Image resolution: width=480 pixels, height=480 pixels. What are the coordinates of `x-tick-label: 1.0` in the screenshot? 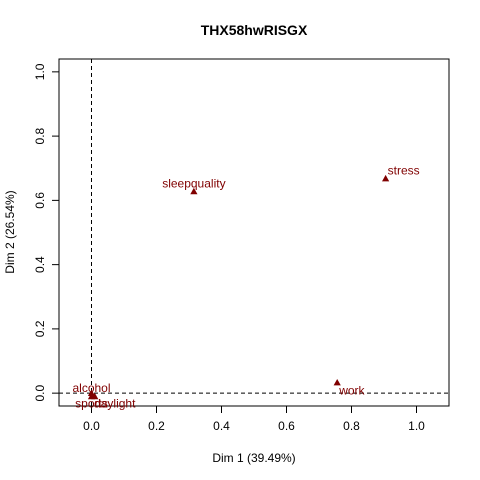 It's located at (416, 426).